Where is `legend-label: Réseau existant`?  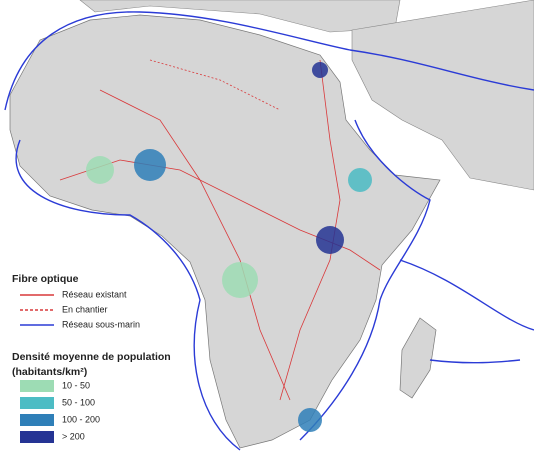
legend-label: Réseau existant is located at coordinates (94, 294).